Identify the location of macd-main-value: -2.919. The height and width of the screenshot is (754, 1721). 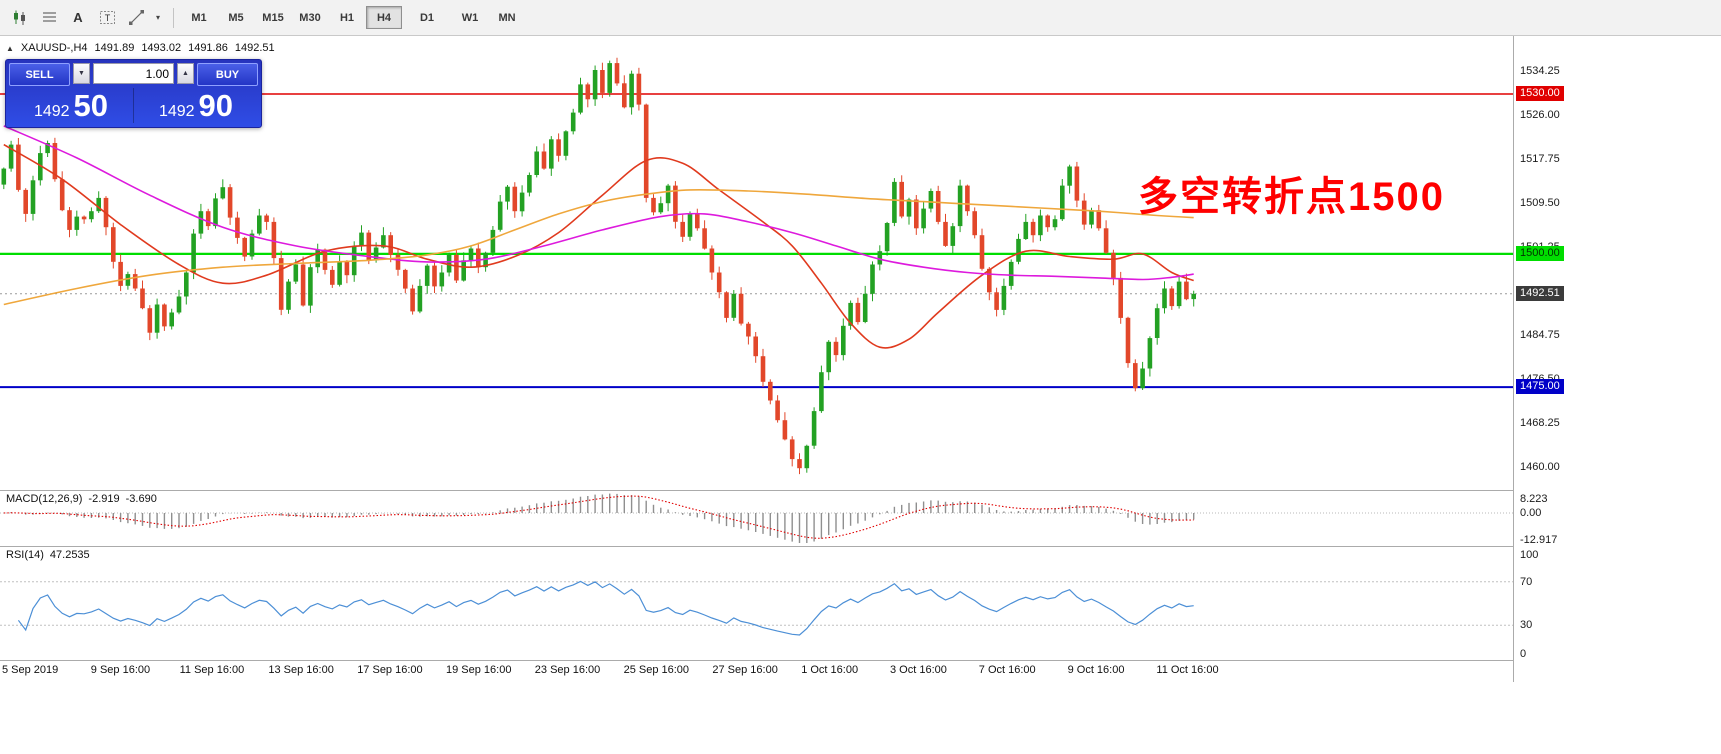
(104, 499).